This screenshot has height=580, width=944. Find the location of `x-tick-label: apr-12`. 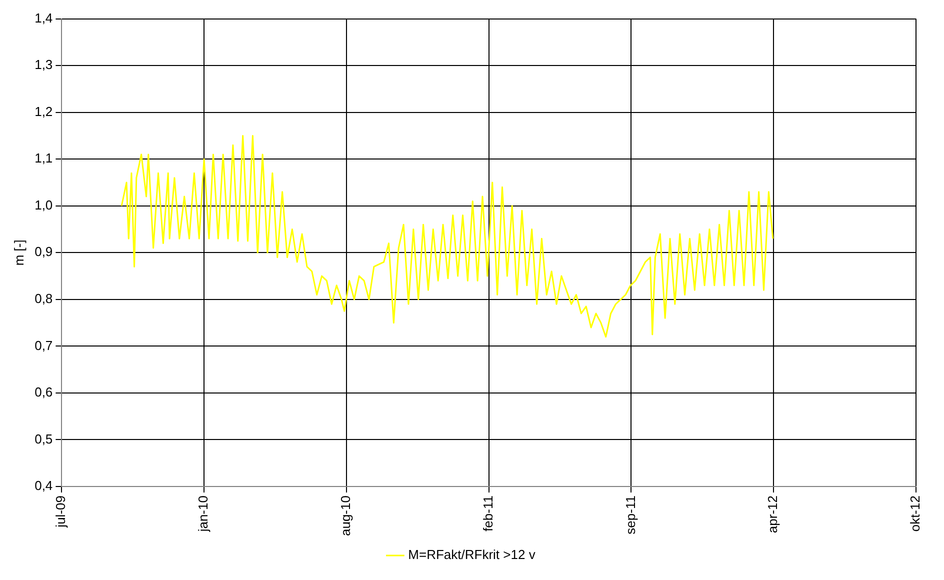

x-tick-label: apr-12 is located at coordinates (772, 515).